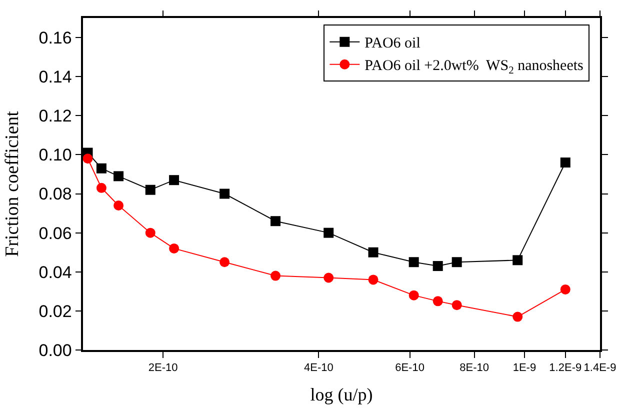 The height and width of the screenshot is (412, 628). I want to click on y-tick-label: 0.14, so click(55, 77).